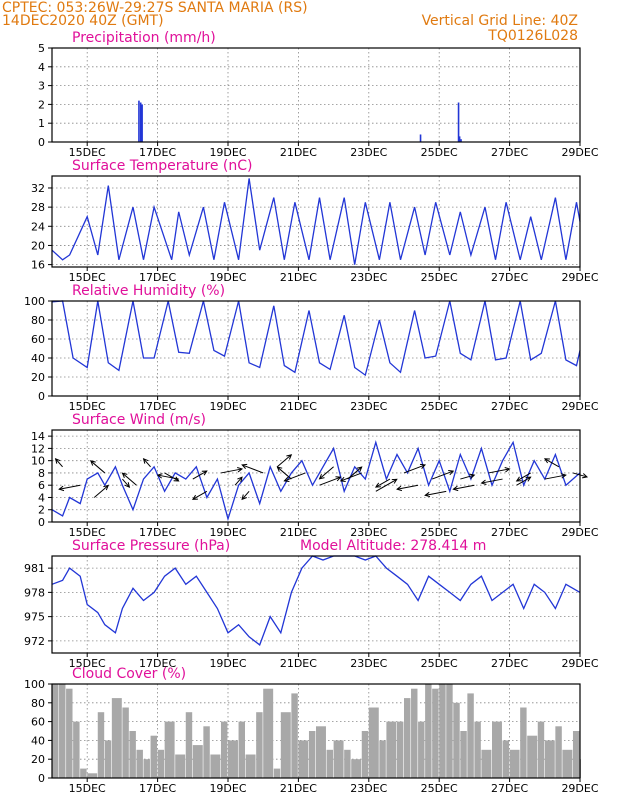 This screenshot has width=618, height=800. I want to click on pressure-frame, so click(316, 604).